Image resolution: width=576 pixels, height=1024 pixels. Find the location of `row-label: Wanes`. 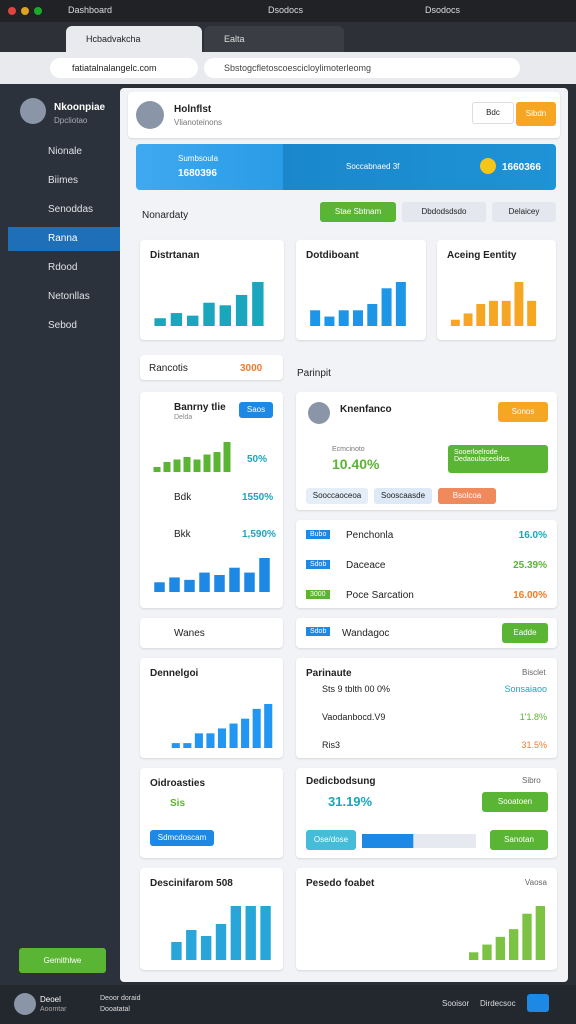

row-label: Wanes is located at coordinates (189, 633).